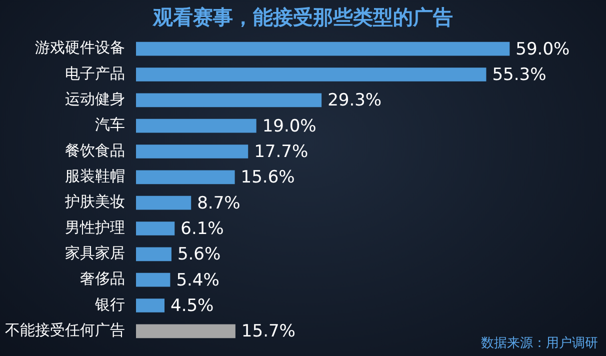 This screenshot has height=356, width=606. Describe the element at coordinates (109, 304) in the screenshot. I see `y-tick-label: 银行` at that location.